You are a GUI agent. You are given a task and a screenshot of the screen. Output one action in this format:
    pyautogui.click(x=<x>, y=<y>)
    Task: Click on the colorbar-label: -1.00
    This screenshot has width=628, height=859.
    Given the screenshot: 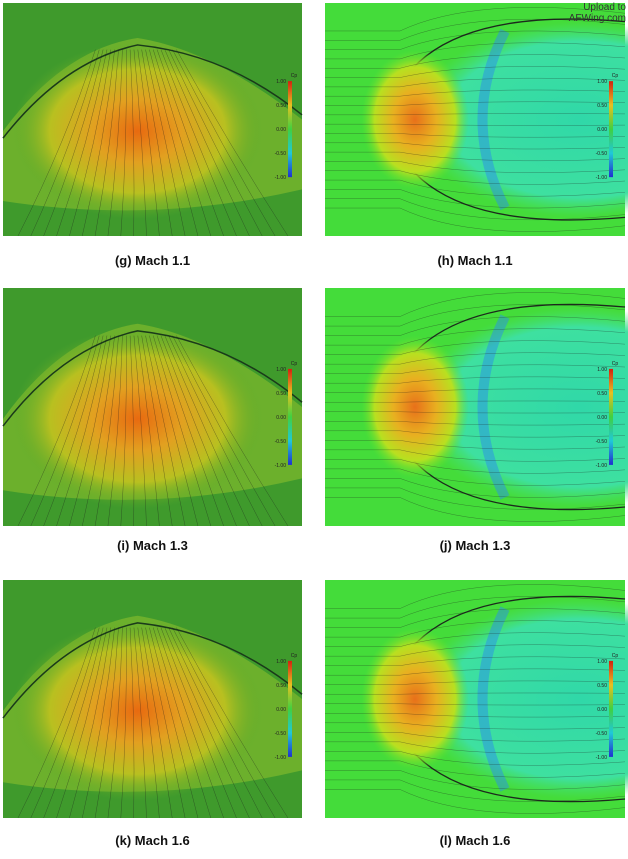 What is the action you would take?
    pyautogui.click(x=281, y=466)
    